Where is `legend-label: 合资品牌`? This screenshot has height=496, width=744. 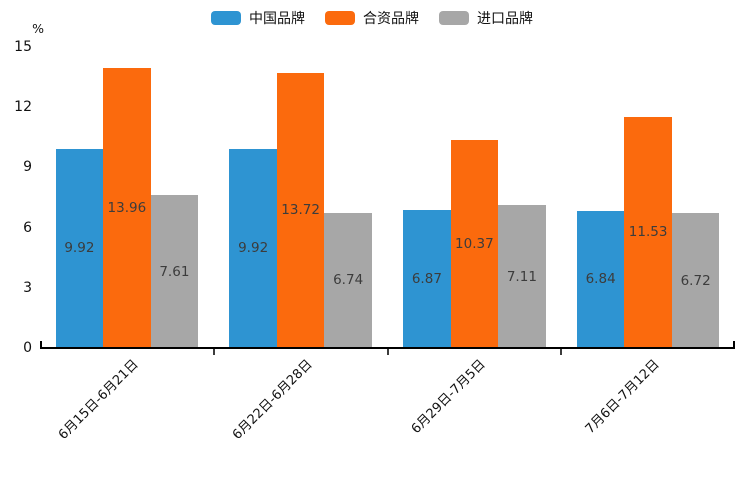
legend-label: 合资品牌 is located at coordinates (391, 19).